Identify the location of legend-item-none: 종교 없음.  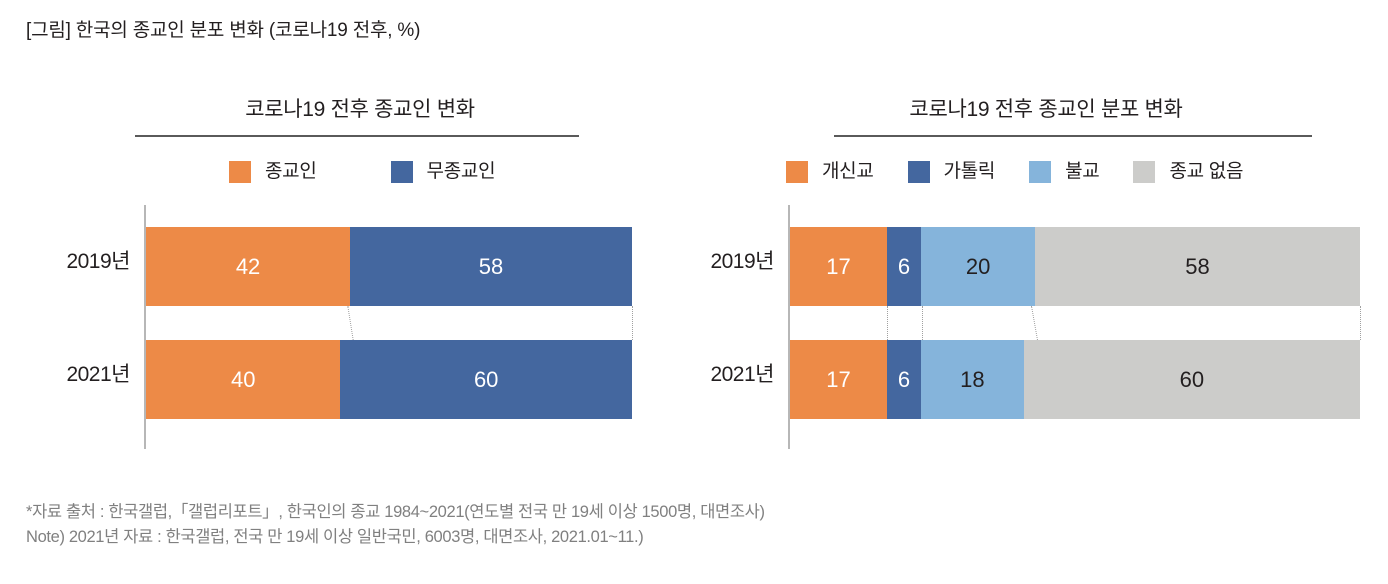
(1188, 172).